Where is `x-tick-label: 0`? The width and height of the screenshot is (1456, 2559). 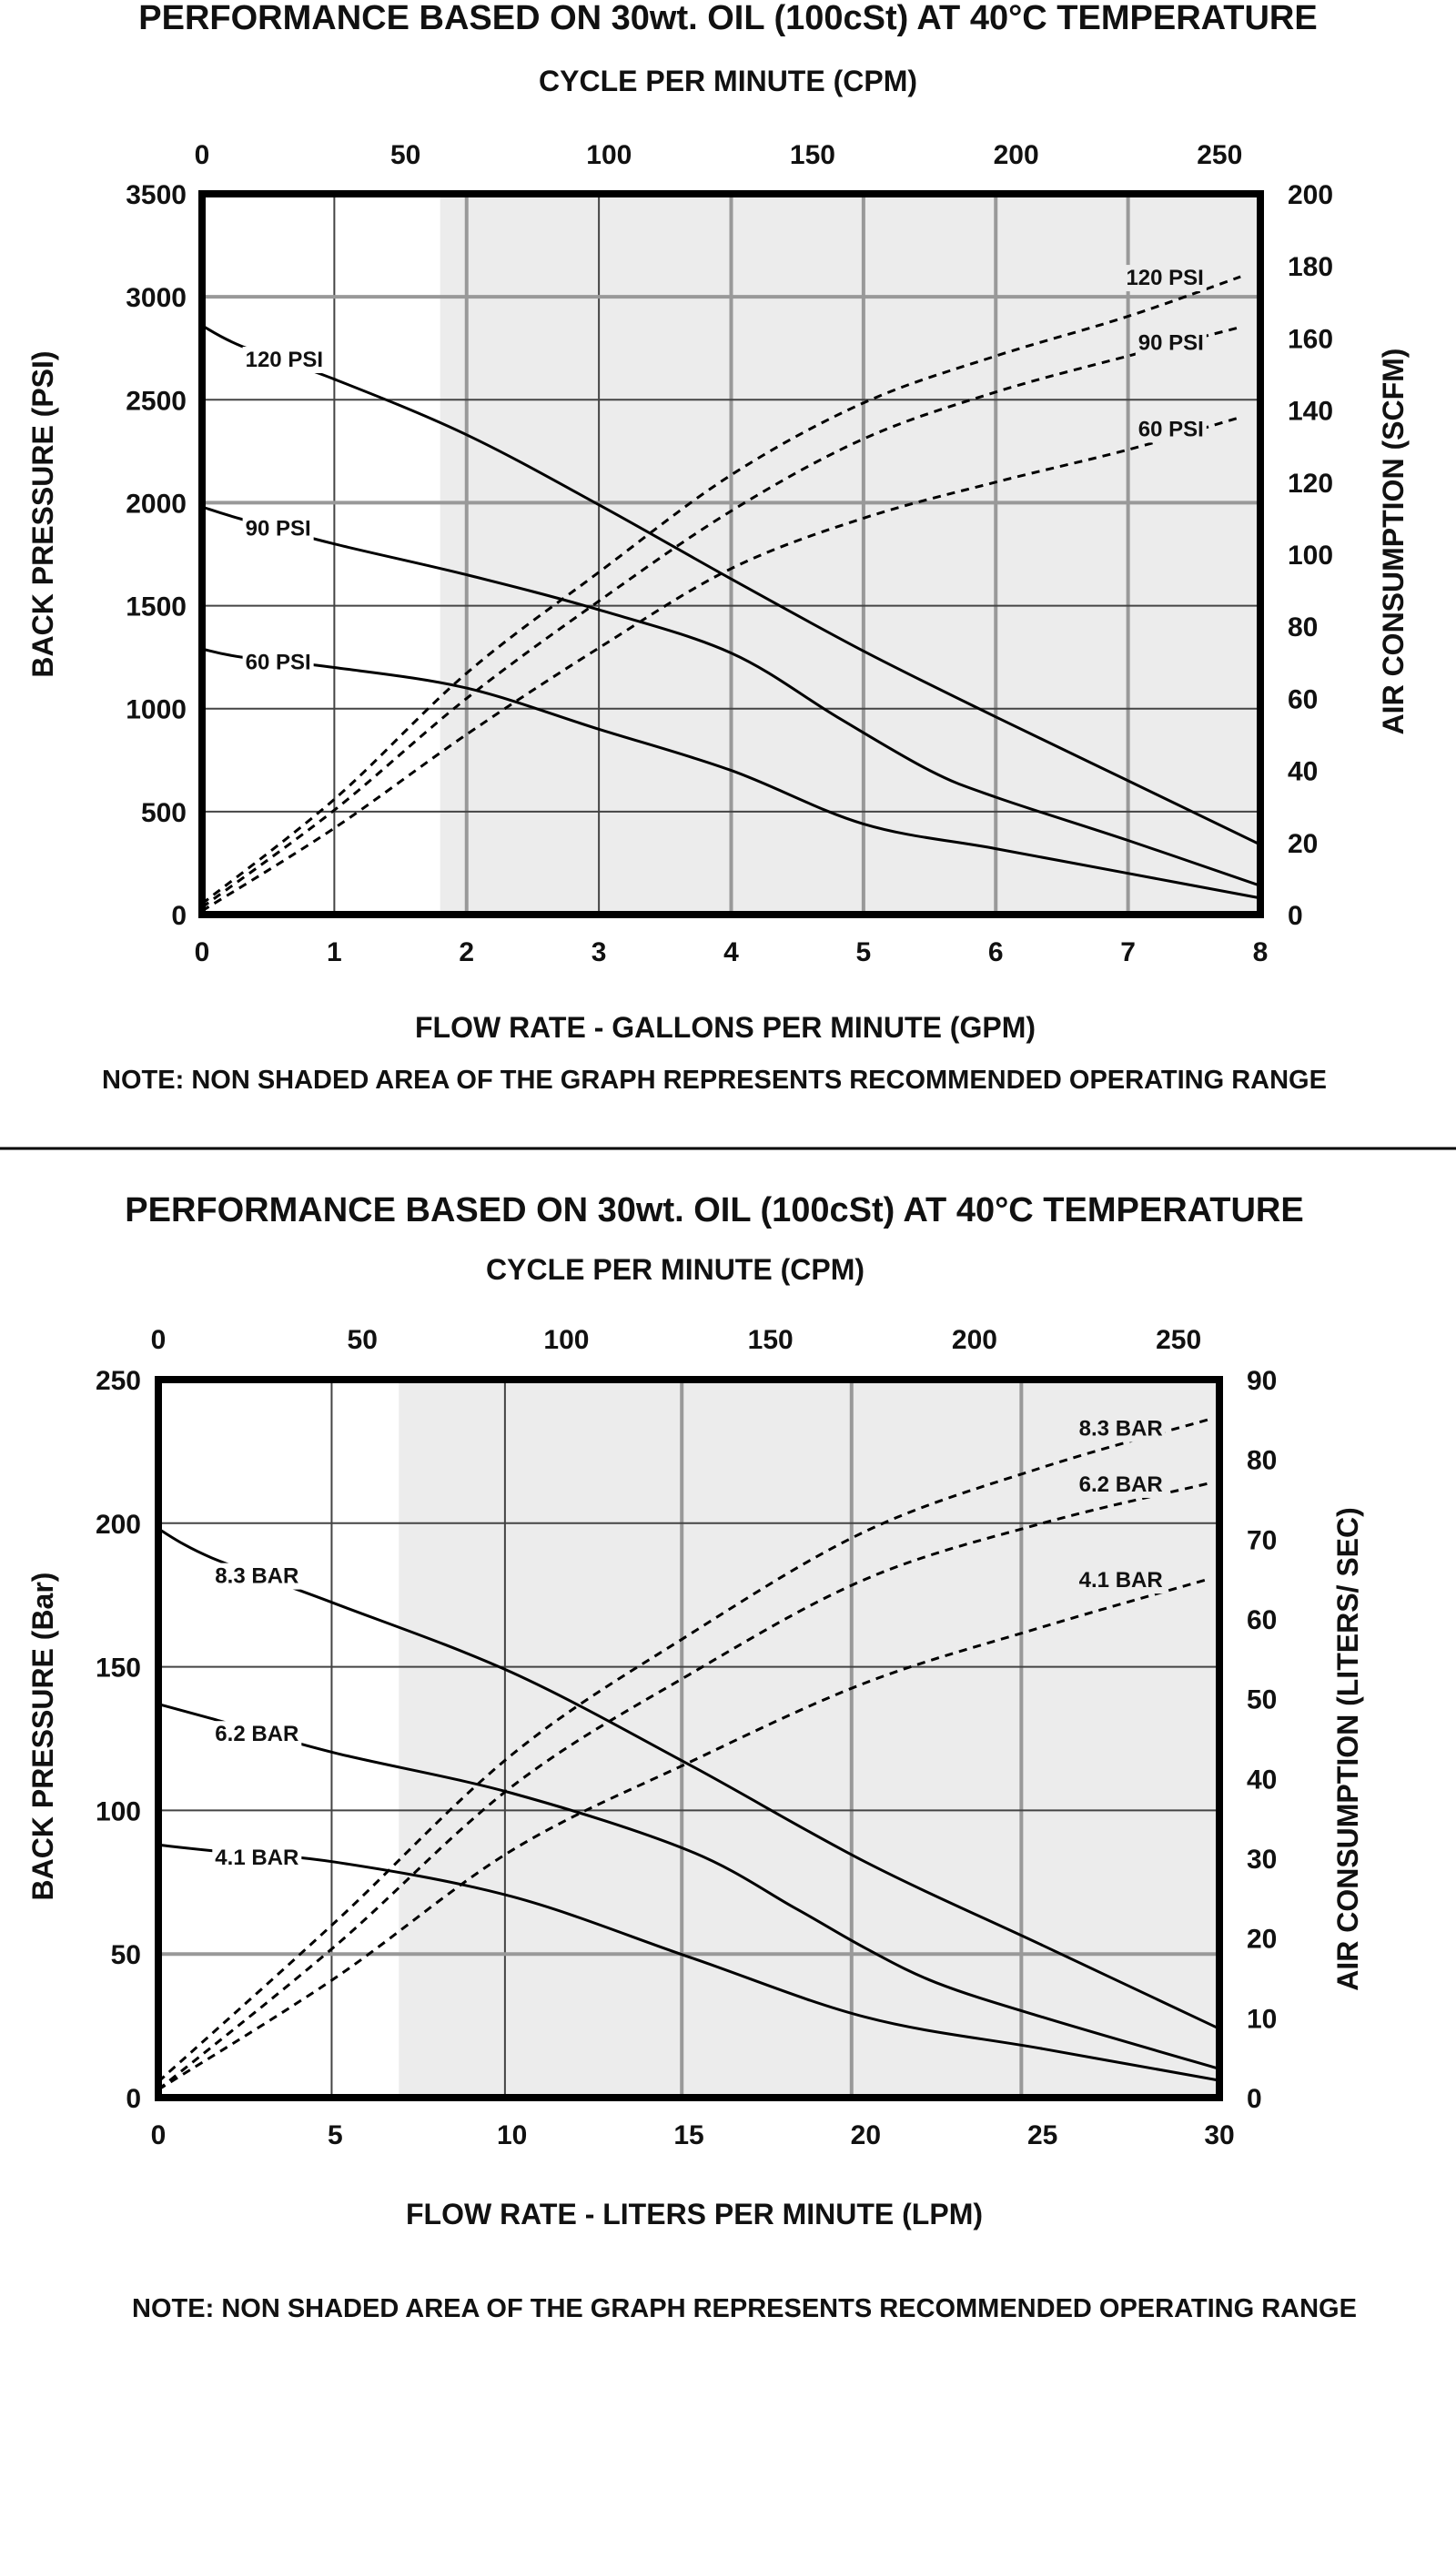 x-tick-label: 0 is located at coordinates (159, 2135).